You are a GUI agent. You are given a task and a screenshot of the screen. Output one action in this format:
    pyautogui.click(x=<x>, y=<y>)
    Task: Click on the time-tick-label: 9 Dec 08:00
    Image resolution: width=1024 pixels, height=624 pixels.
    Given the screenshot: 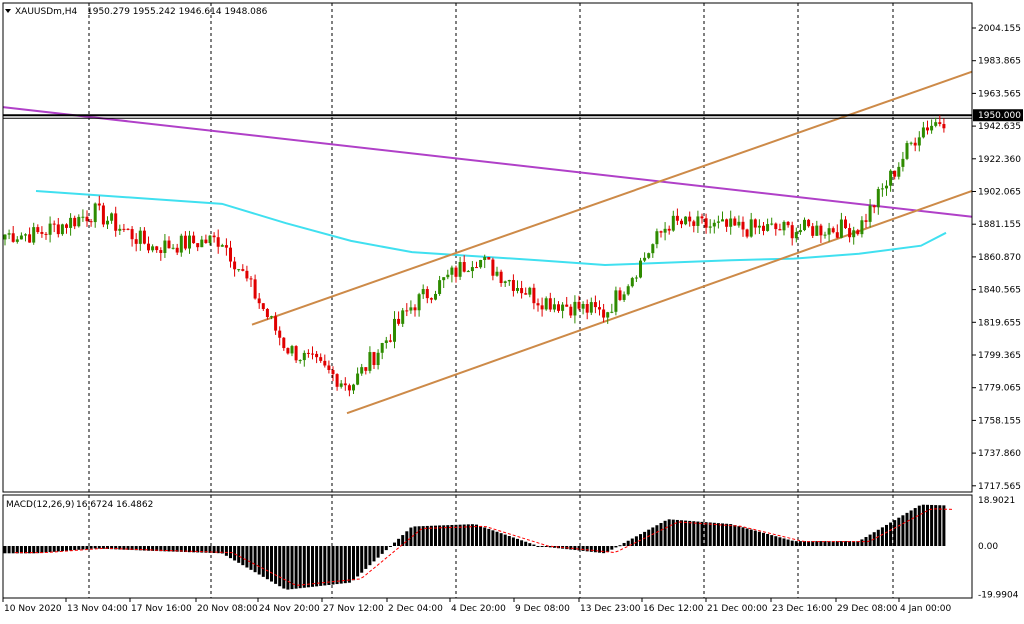 What is the action you would take?
    pyautogui.click(x=542, y=609)
    